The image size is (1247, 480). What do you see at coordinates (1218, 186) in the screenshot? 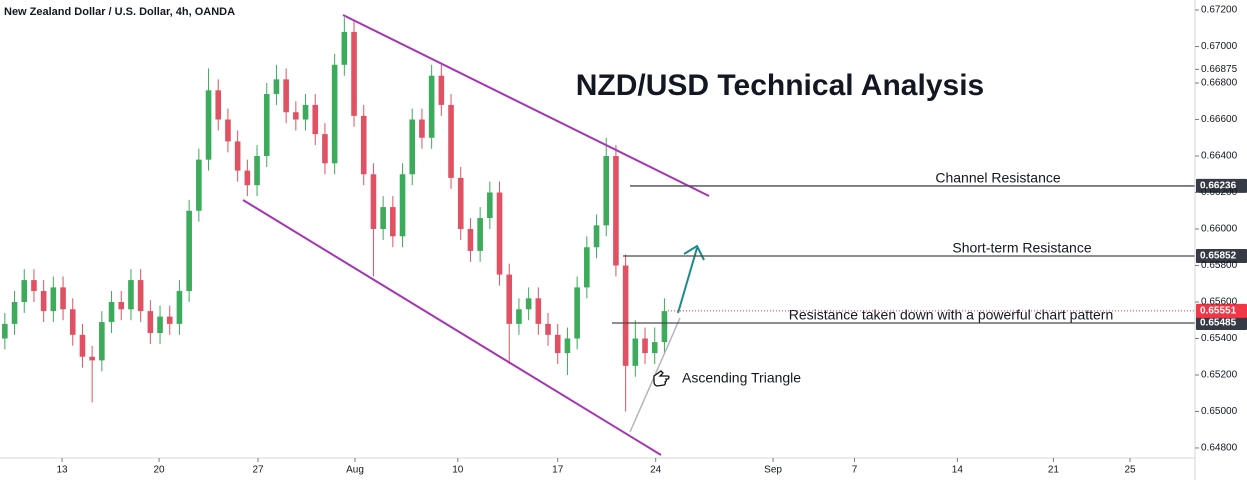
I see `price-box-label: 0.66236` at bounding box center [1218, 186].